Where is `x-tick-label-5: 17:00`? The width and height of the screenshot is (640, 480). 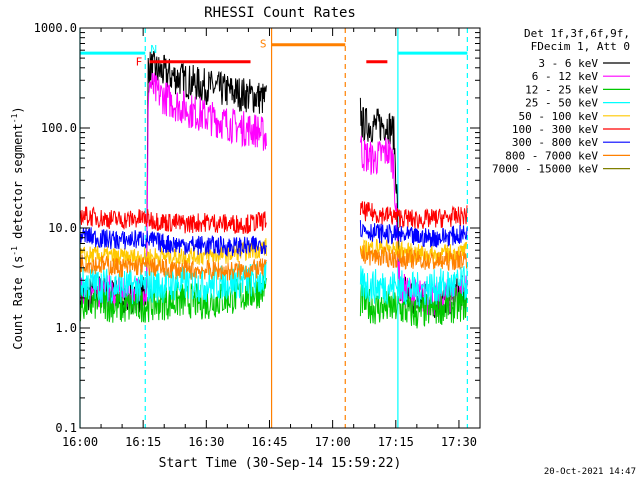
x-tick-label-5: 17:00 is located at coordinates (333, 442).